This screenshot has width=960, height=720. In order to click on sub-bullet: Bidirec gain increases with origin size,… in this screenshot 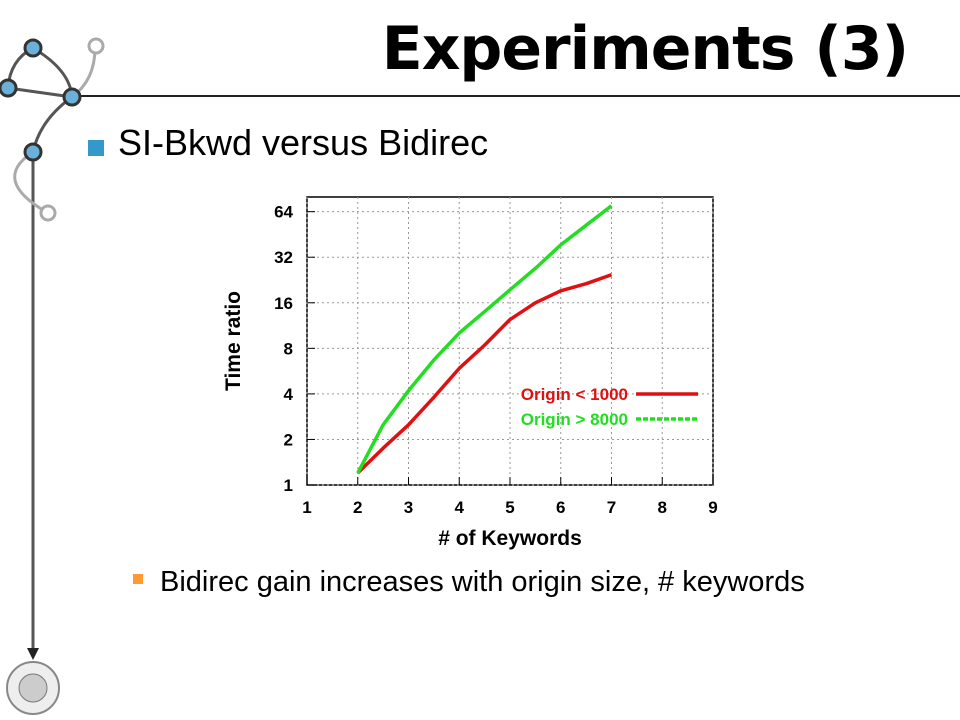, I will do `click(482, 582)`.